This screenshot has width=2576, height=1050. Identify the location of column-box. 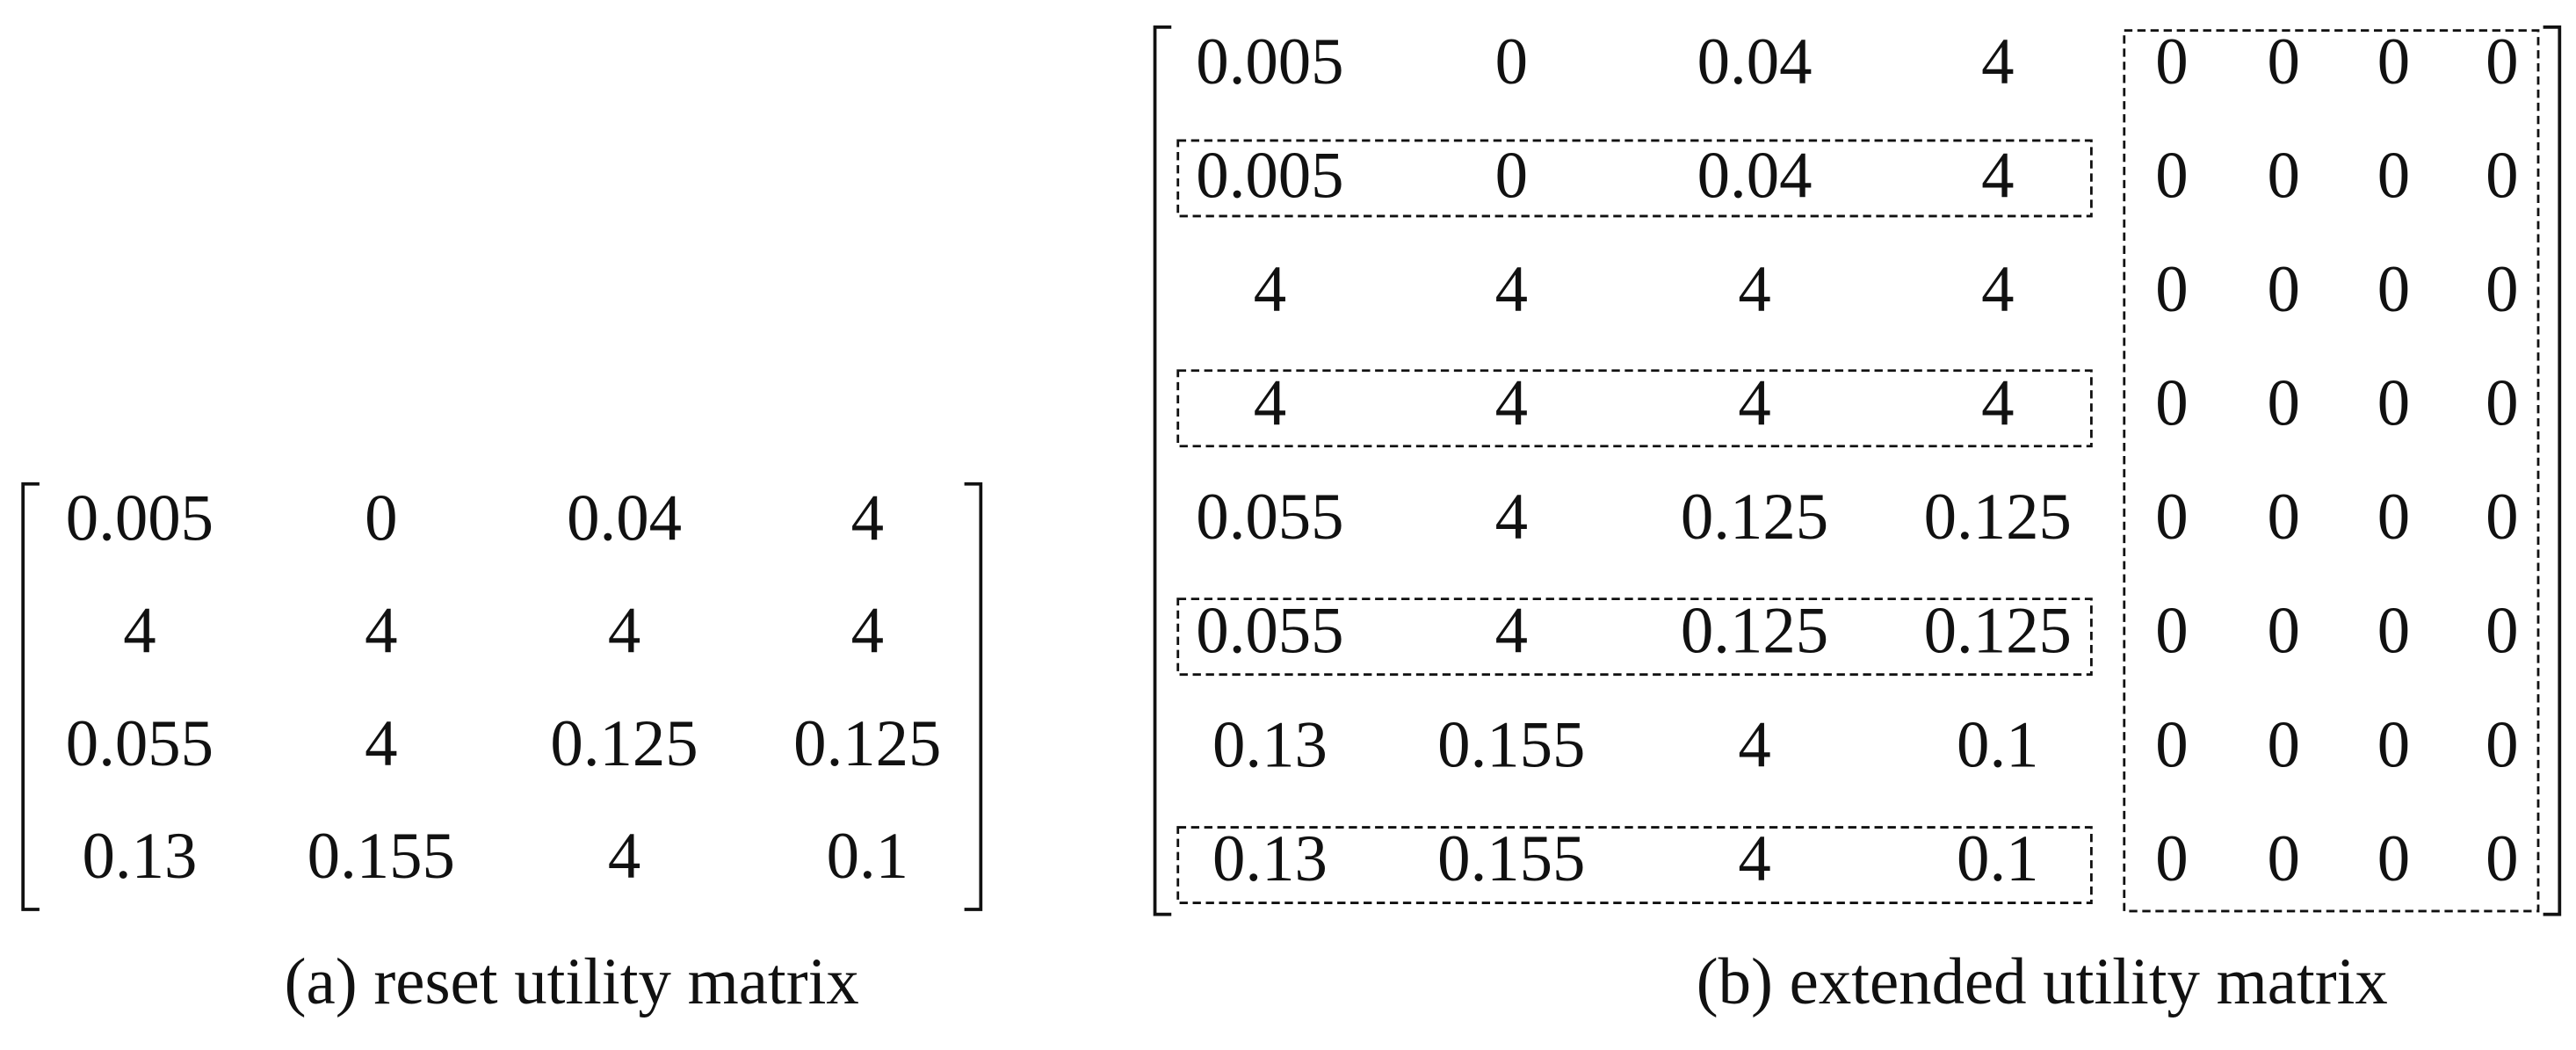
(2331, 471).